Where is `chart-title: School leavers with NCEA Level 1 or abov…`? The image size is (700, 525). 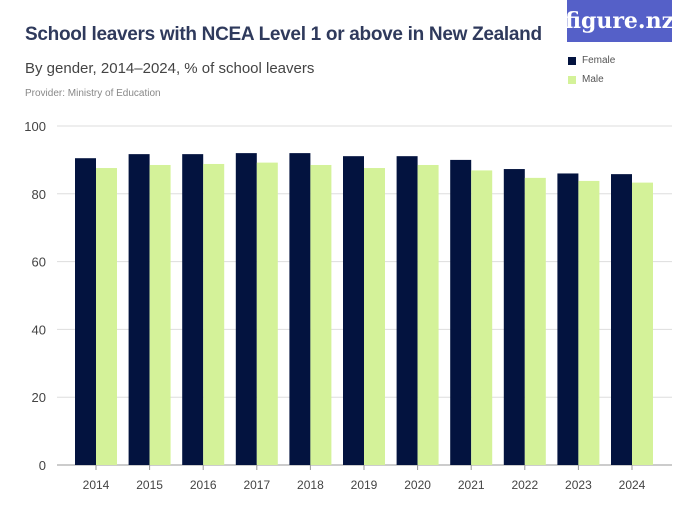
chart-title: School leavers with NCEA Level 1 or abov… is located at coordinates (283, 34).